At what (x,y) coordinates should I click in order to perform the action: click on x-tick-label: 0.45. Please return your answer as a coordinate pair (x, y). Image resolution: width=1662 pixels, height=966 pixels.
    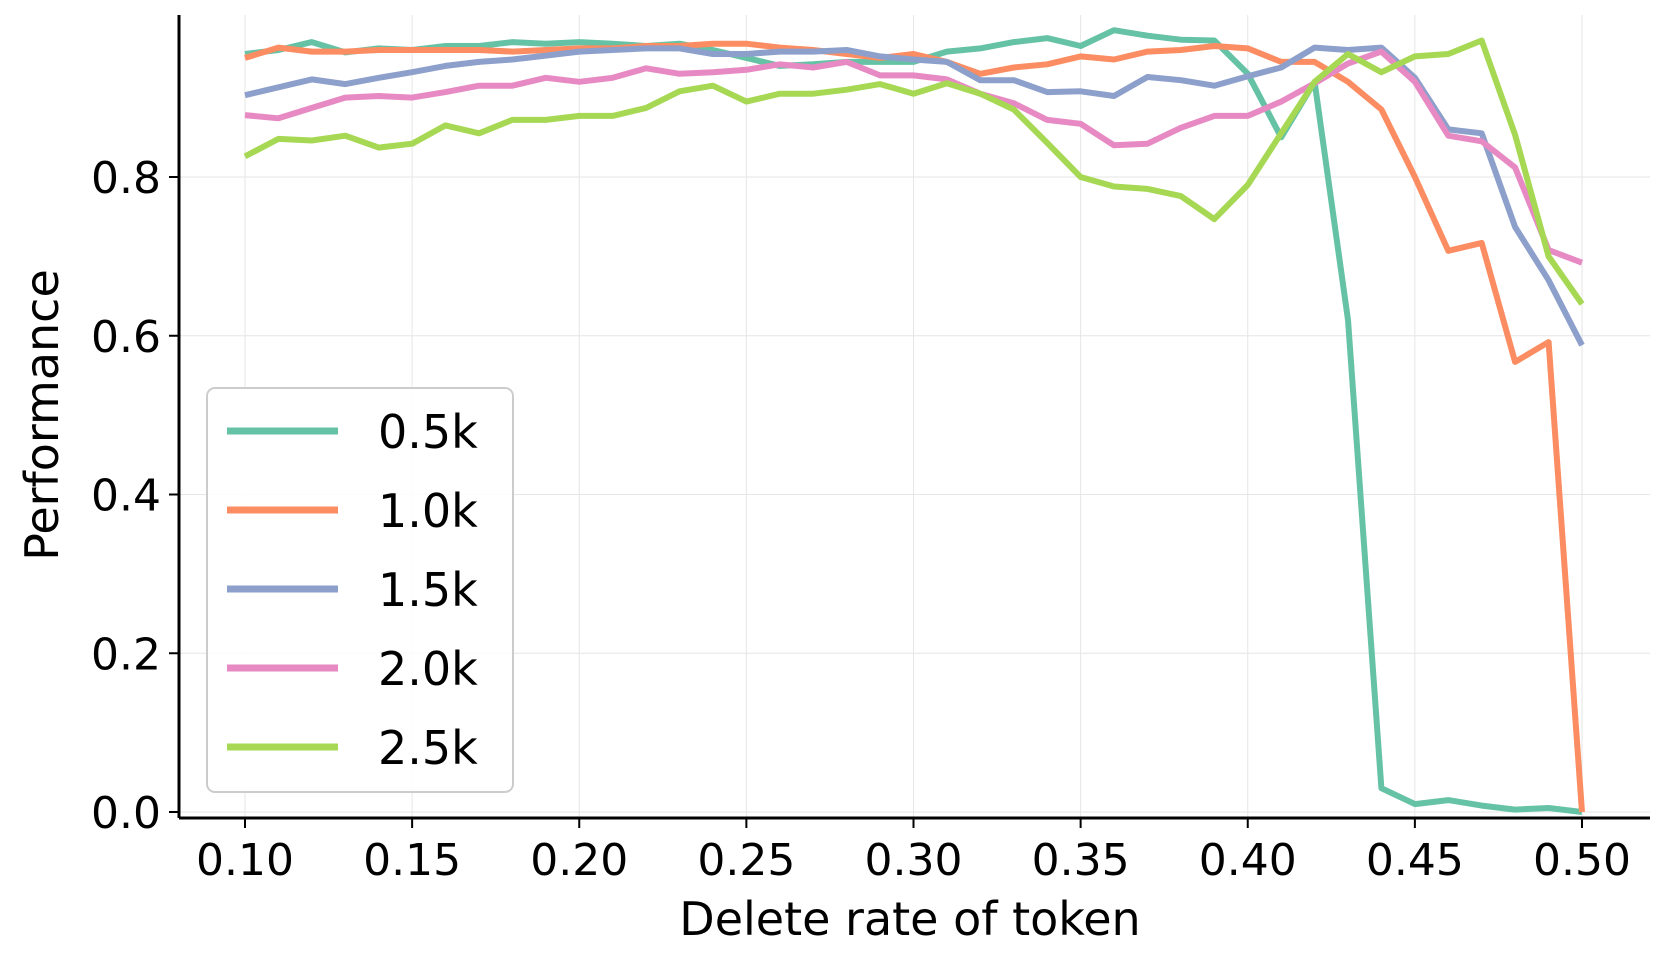
    Looking at the image, I should click on (1415, 860).